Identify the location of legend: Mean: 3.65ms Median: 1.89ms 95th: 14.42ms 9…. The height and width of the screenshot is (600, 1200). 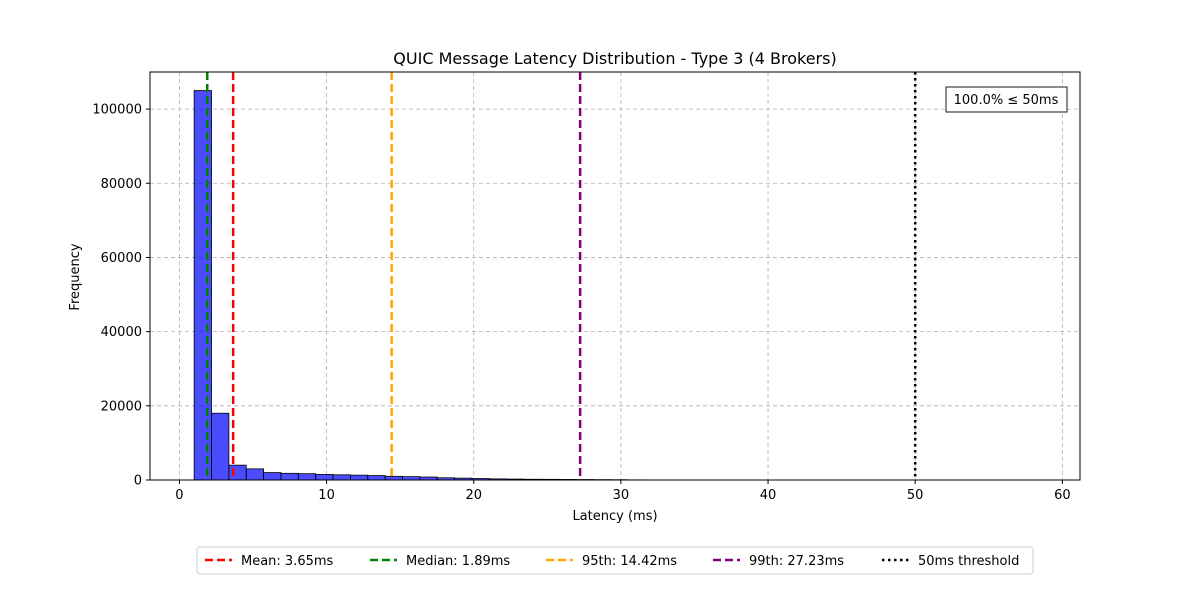
(615, 560).